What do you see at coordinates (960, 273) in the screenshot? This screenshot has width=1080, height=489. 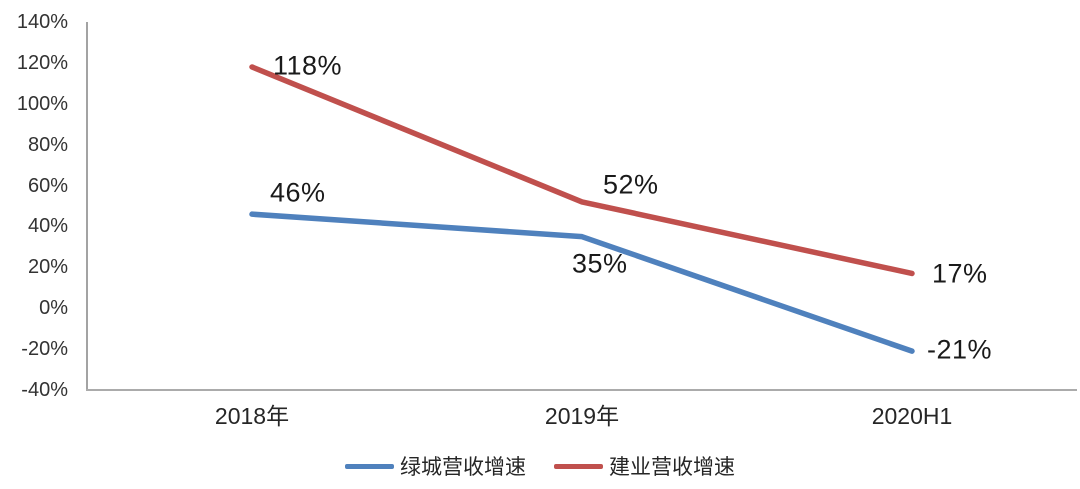 I see `data-label-series-1-point-2: 17%` at bounding box center [960, 273].